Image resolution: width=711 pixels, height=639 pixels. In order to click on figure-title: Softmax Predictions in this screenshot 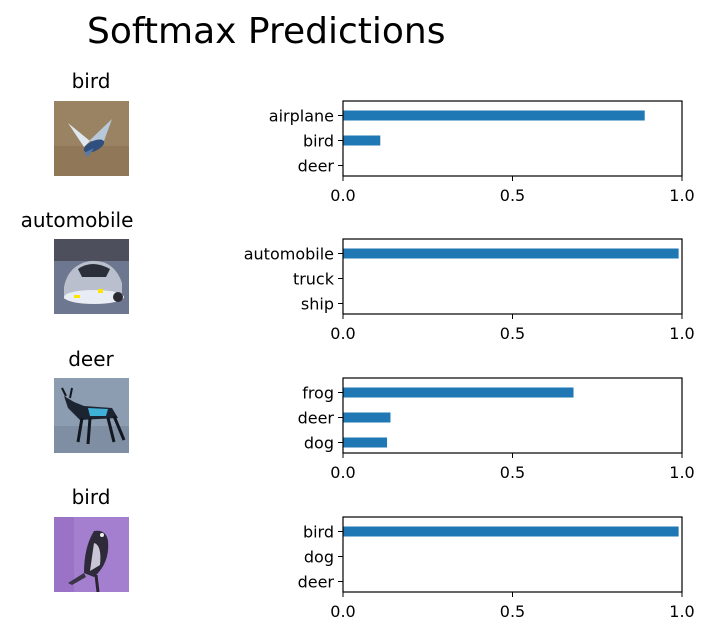, I will do `click(266, 31)`.